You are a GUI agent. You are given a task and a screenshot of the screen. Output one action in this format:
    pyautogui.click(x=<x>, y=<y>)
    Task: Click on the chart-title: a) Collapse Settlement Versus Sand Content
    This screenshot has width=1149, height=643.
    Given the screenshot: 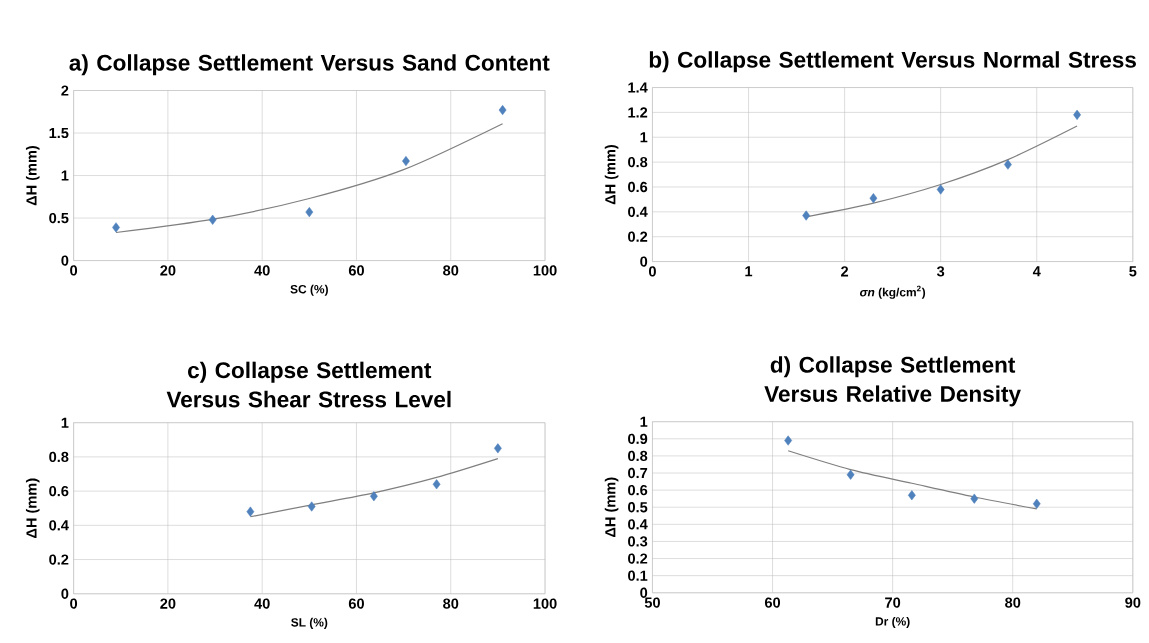 What is the action you would take?
    pyautogui.click(x=309, y=64)
    